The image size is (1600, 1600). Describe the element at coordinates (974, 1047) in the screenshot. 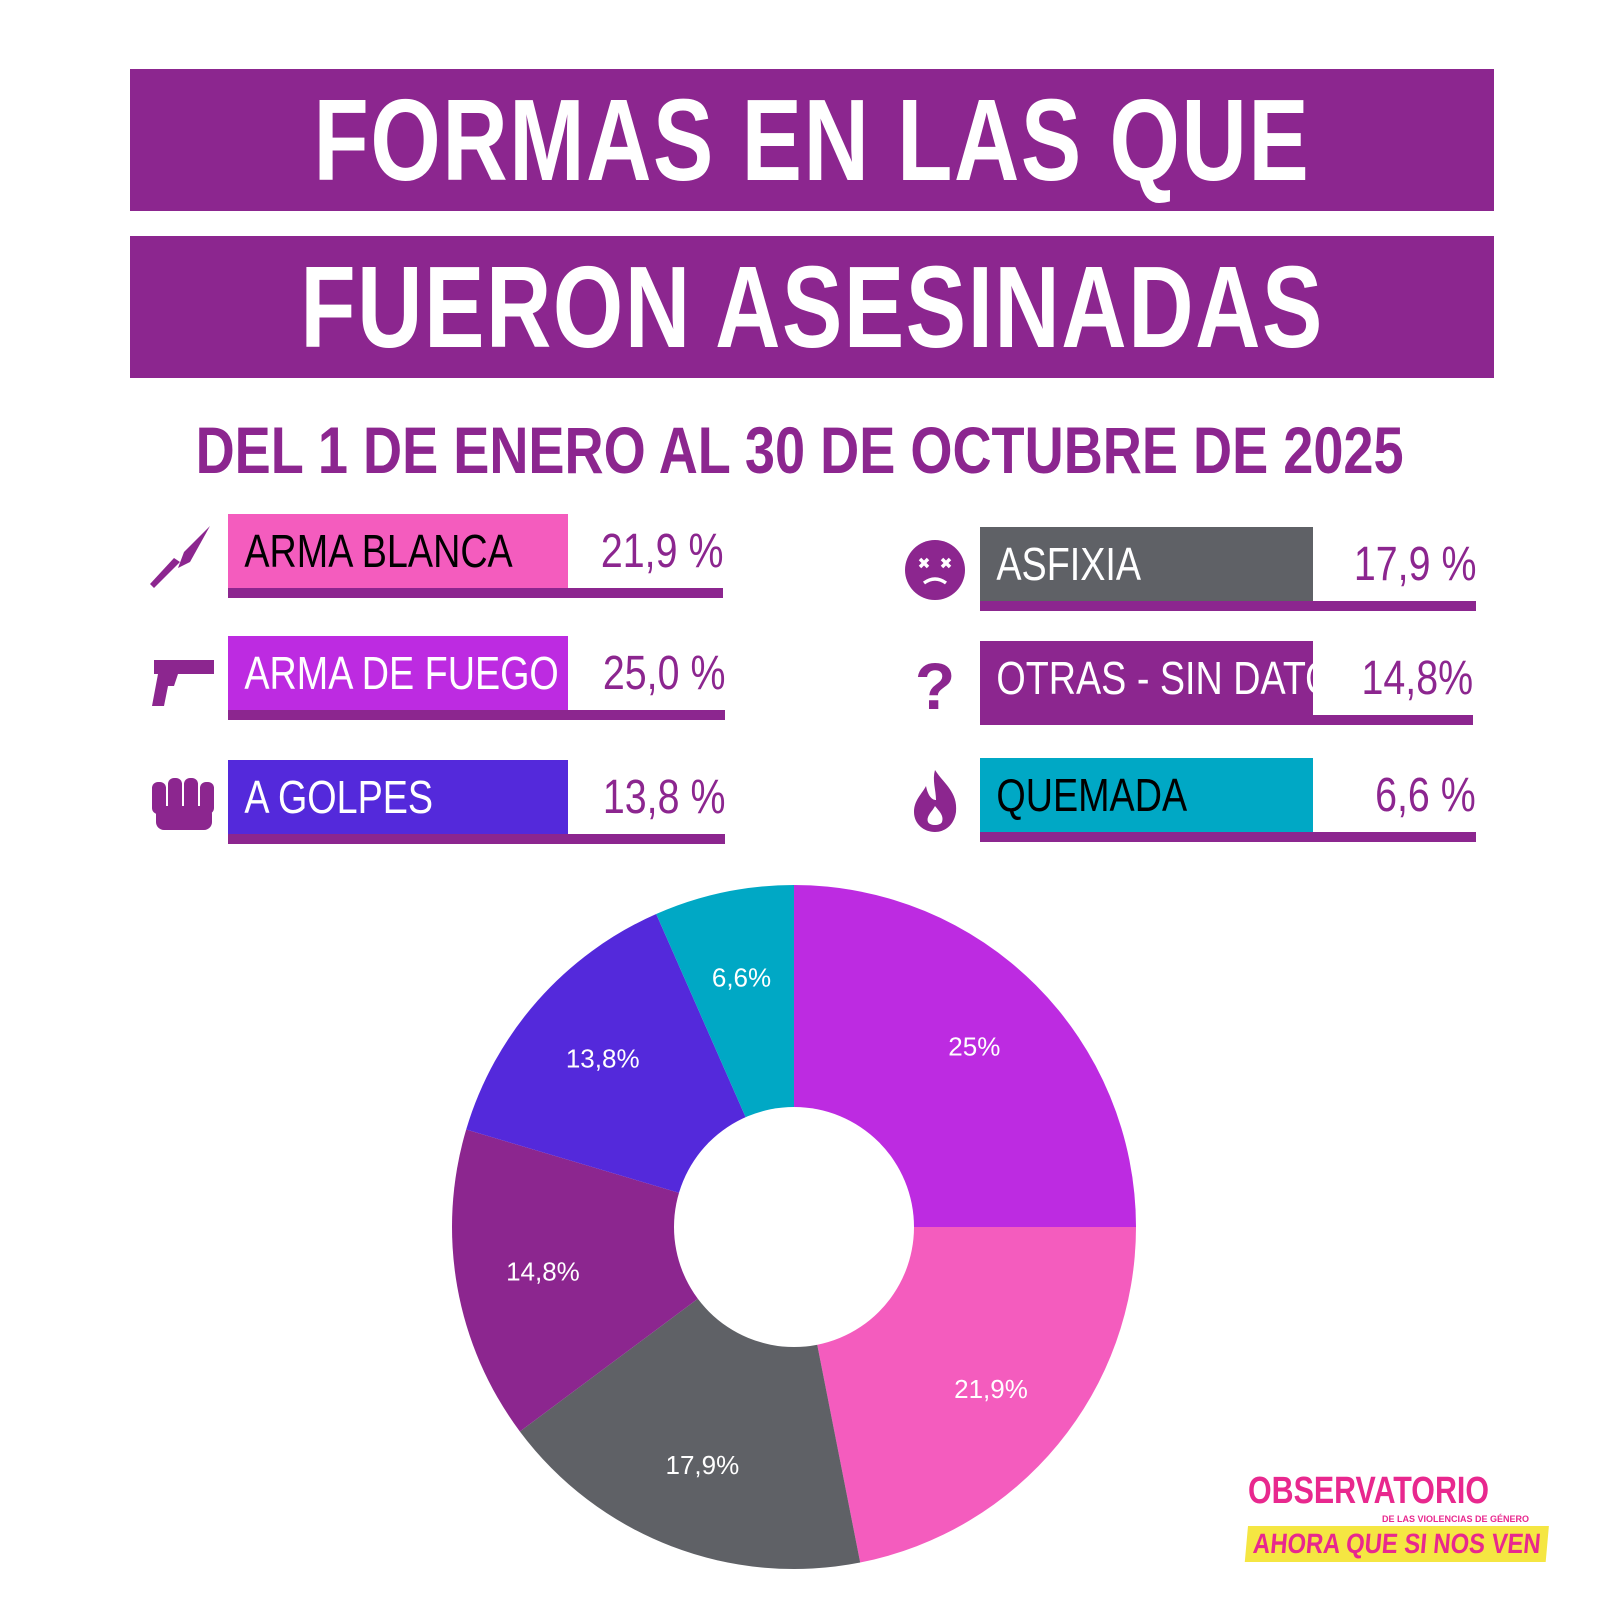

I see `slice-label: 25%` at that location.